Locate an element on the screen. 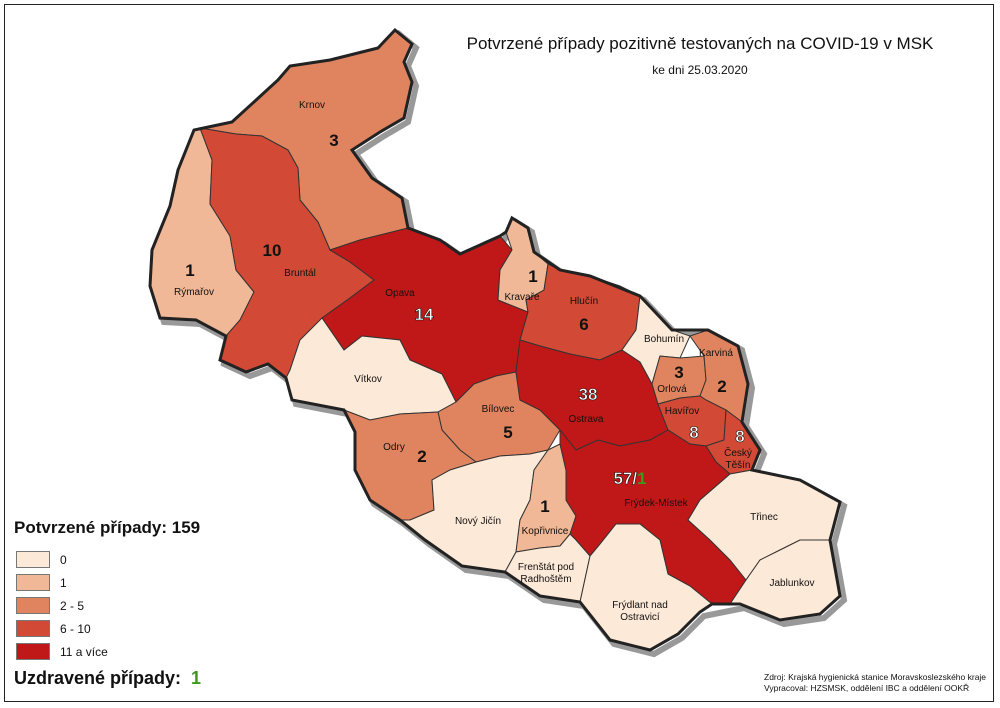  label-opava: Opava is located at coordinates (400, 293).